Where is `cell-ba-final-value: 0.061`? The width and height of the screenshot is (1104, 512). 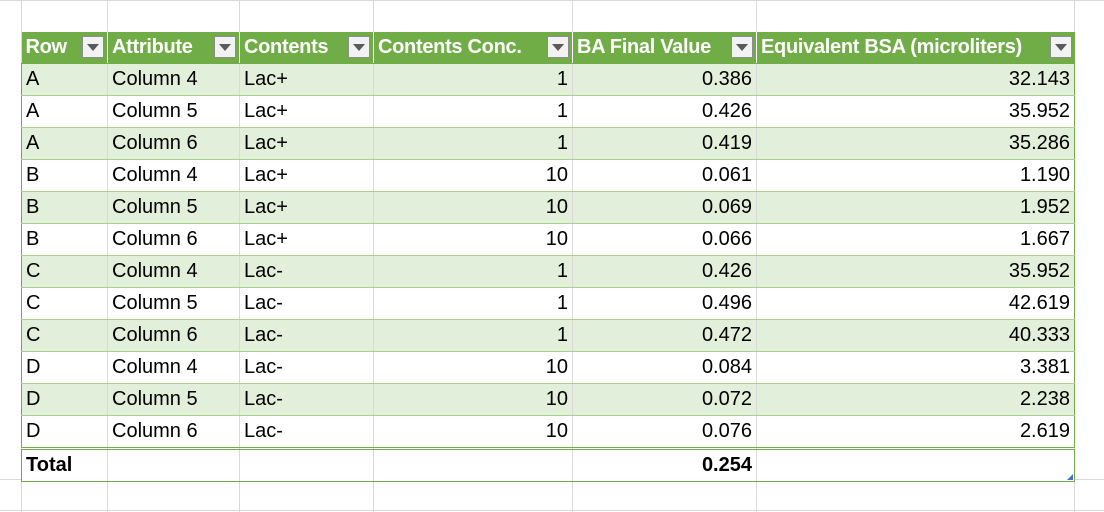 cell-ba-final-value: 0.061 is located at coordinates (664, 175).